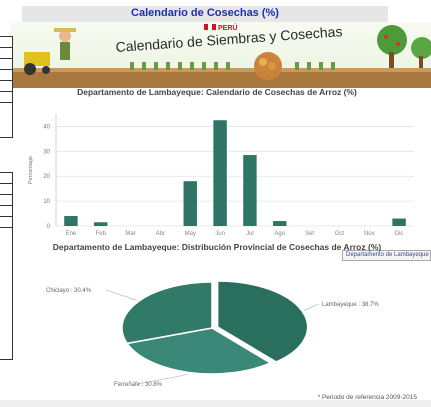 Image resolution: width=431 pixels, height=407 pixels. What do you see at coordinates (369, 234) in the screenshot?
I see `x-tick-label: Nov` at bounding box center [369, 234].